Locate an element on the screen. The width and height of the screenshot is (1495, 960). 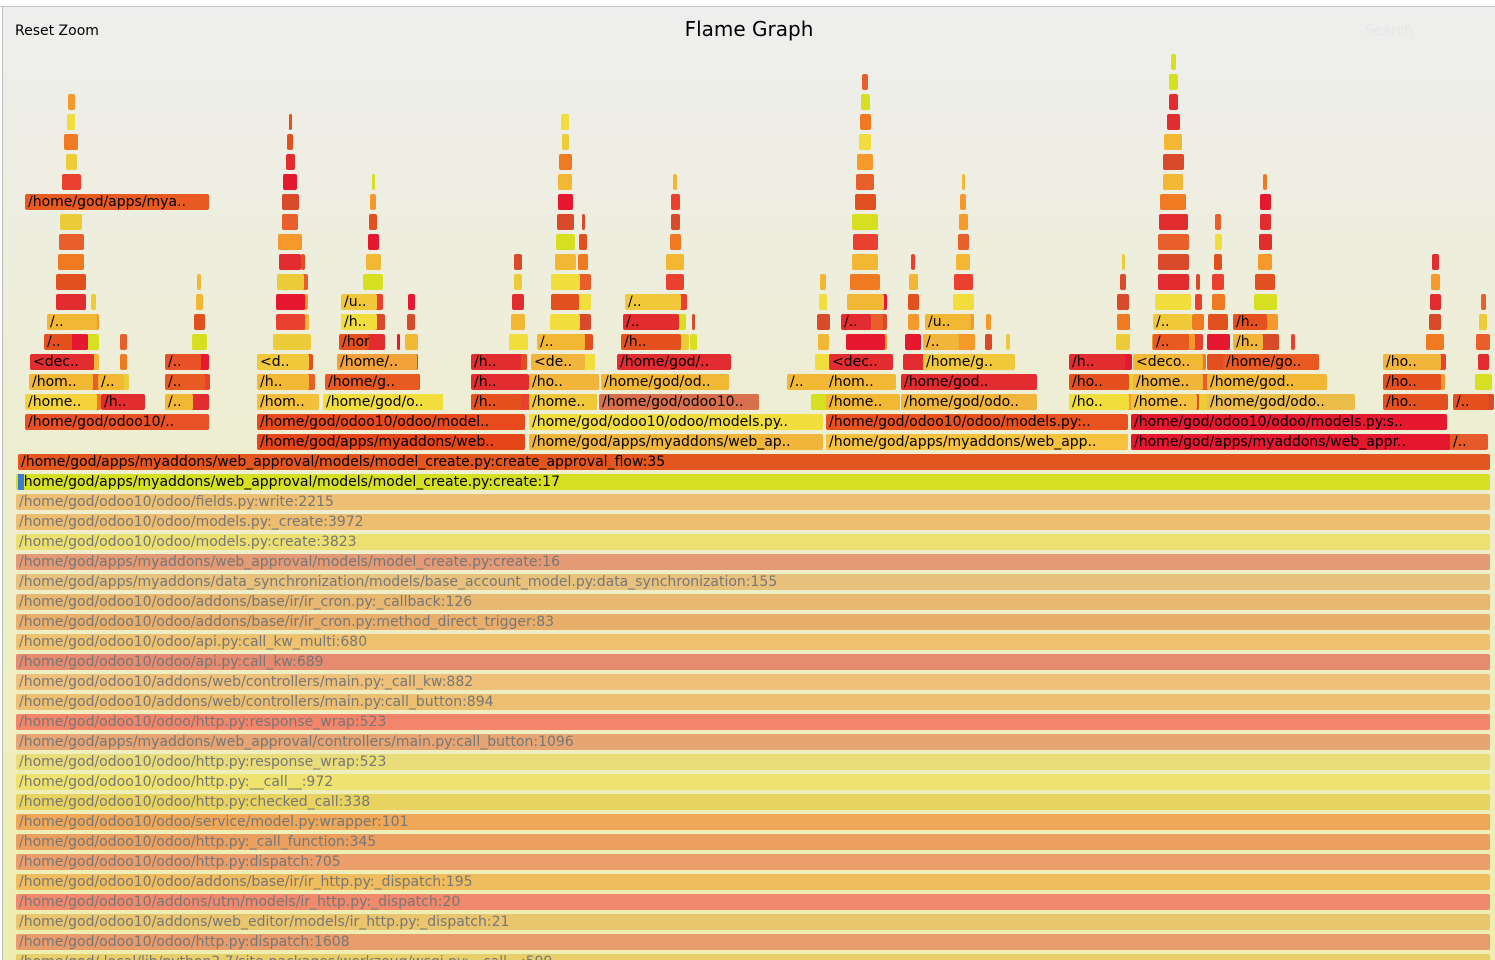
flame-frame: <deco.. is located at coordinates (1168, 362).